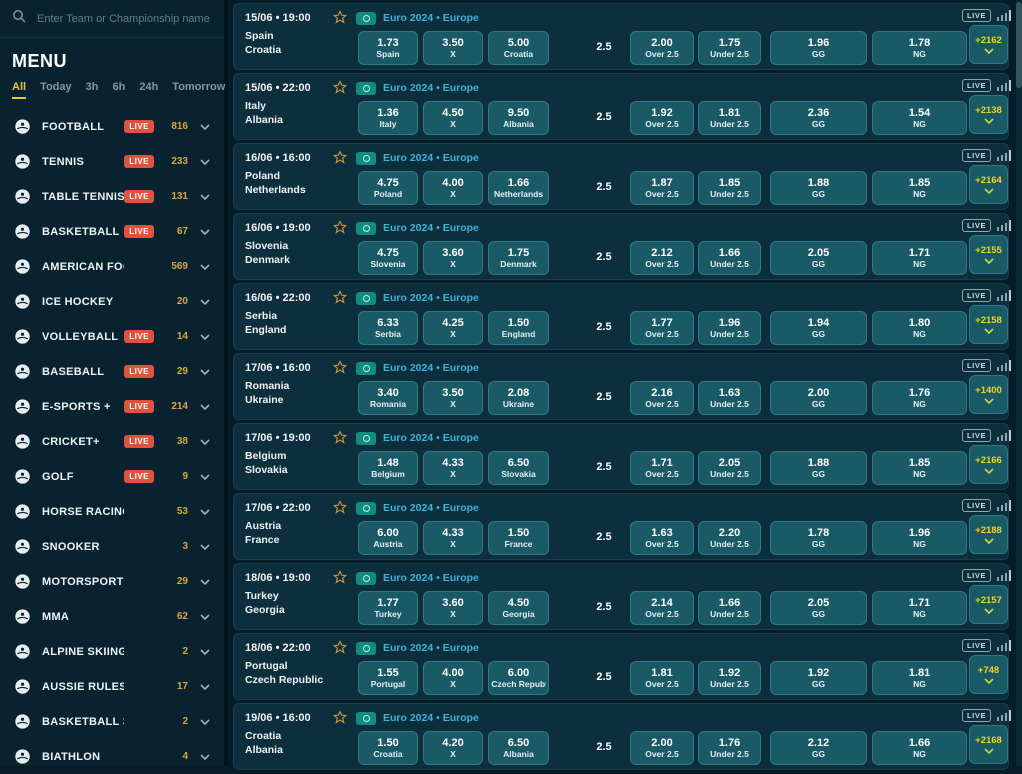 The image size is (1022, 774). What do you see at coordinates (112, 406) in the screenshot?
I see `sidebar-item-e-sports: E-SPORTS + LIVE 214` at bounding box center [112, 406].